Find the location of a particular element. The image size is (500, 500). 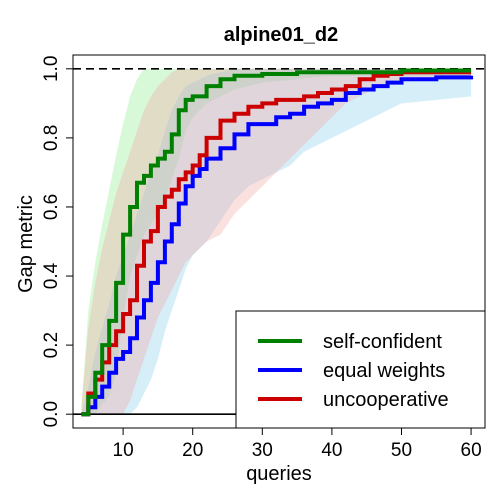

y-tick-label: 1.0 is located at coordinates (51, 69).